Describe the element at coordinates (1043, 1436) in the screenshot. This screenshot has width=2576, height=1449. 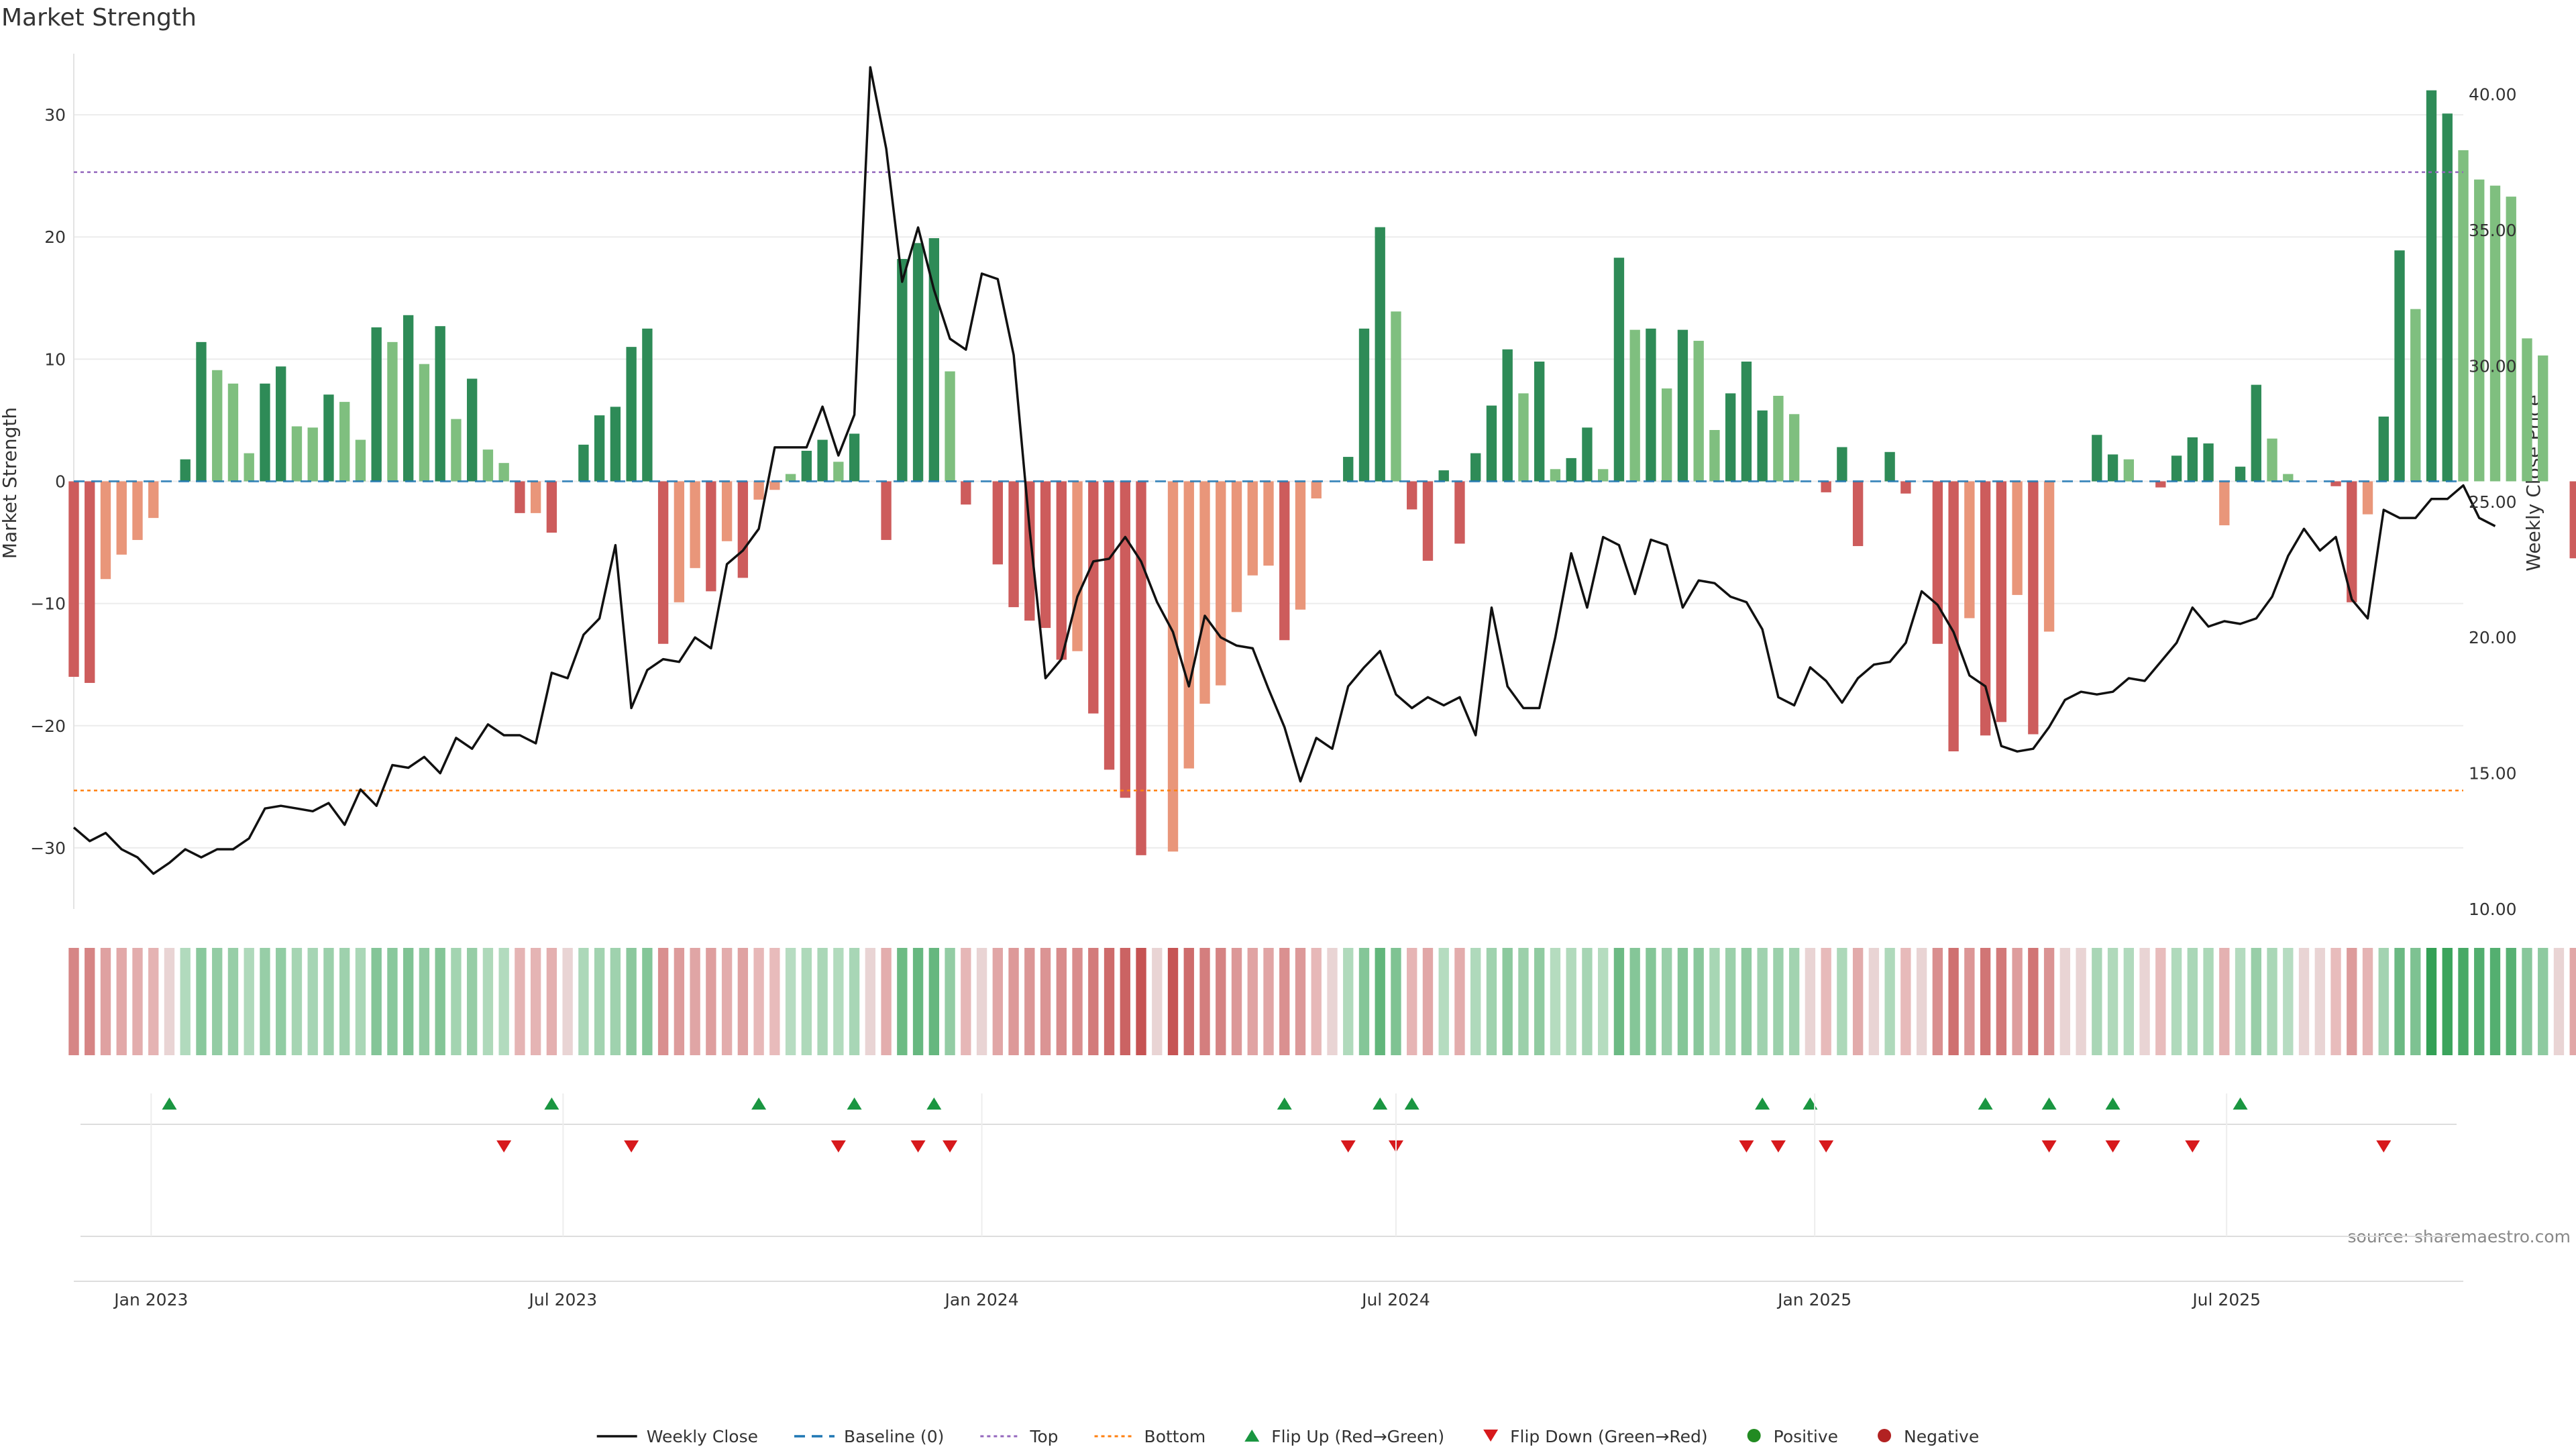
I see `legend-label: Top` at that location.